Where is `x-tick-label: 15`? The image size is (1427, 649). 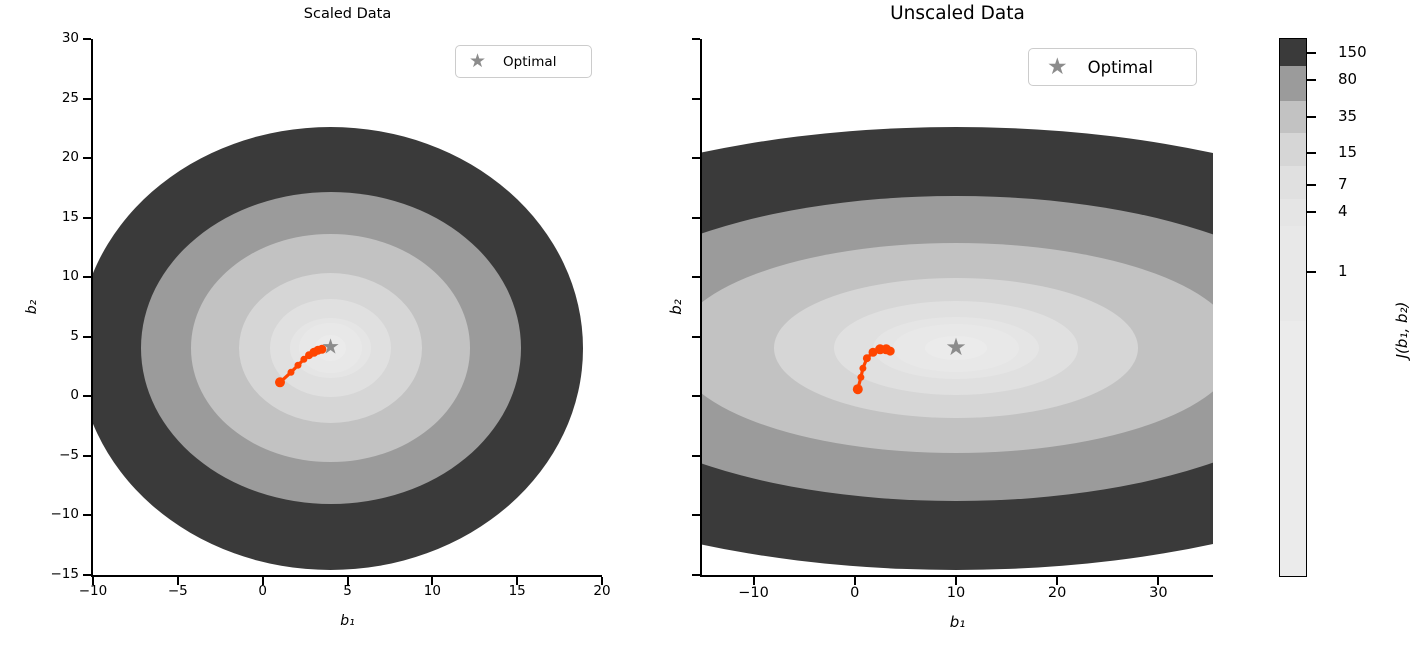 x-tick-label: 15 is located at coordinates (517, 591).